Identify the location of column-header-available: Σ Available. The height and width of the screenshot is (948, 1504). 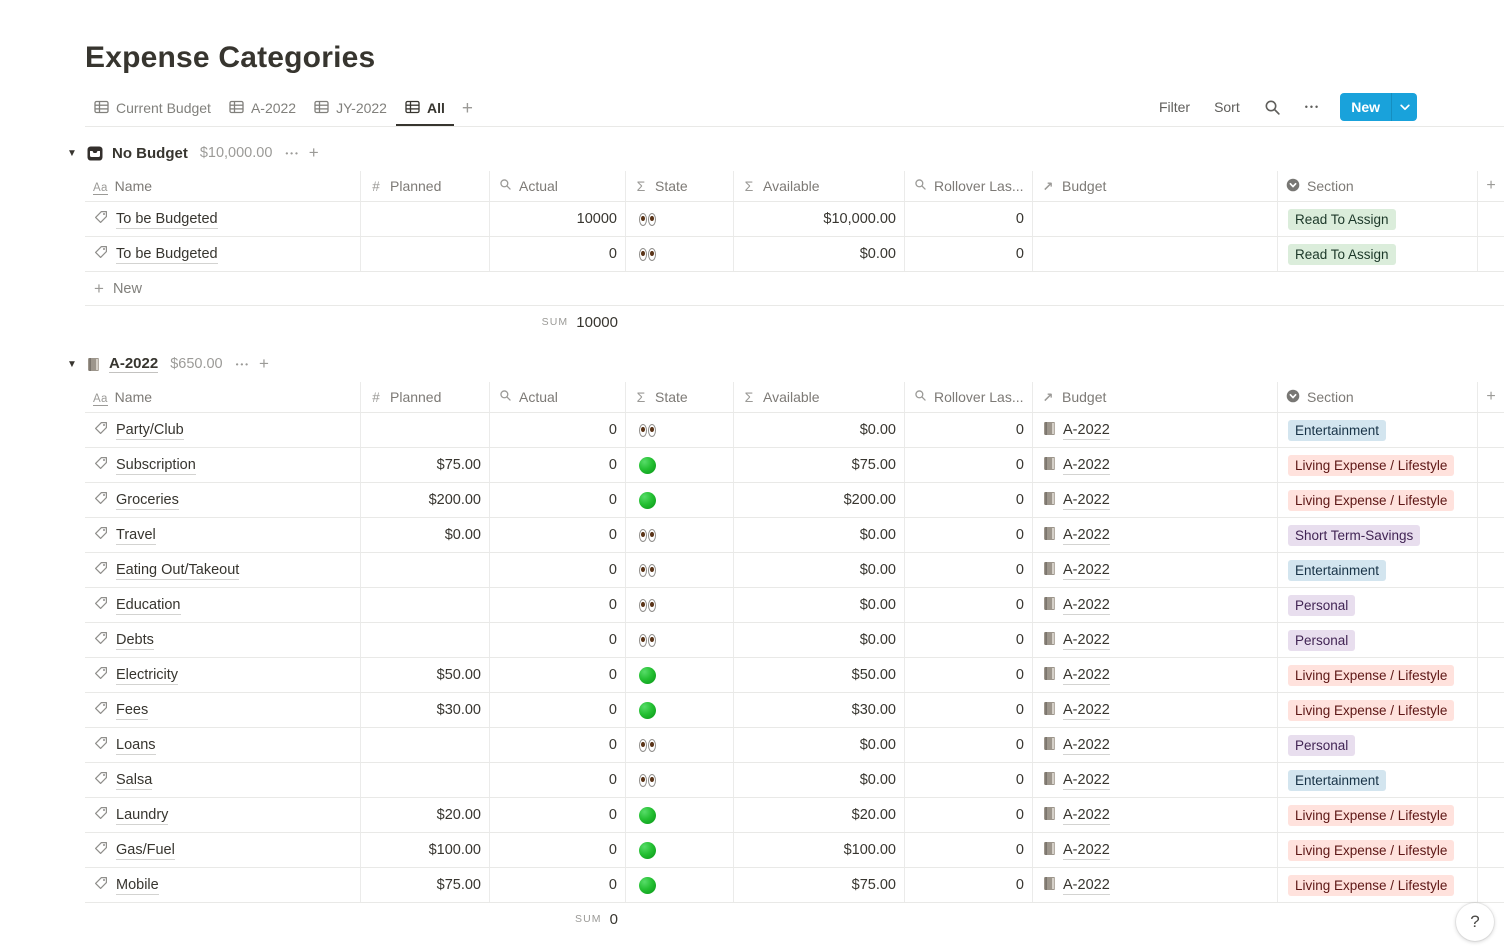
(819, 397).